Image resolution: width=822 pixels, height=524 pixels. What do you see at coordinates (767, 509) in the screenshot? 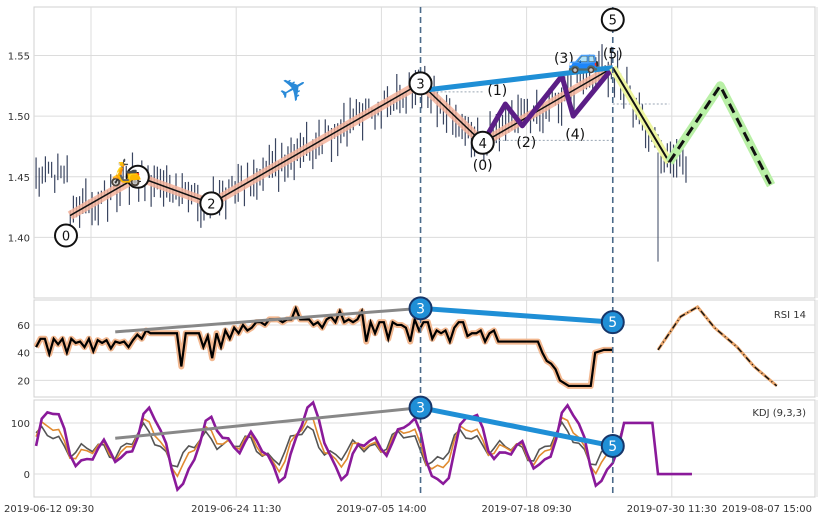
I see `x-tick-label: 2019-08-07 15:00` at bounding box center [767, 509].